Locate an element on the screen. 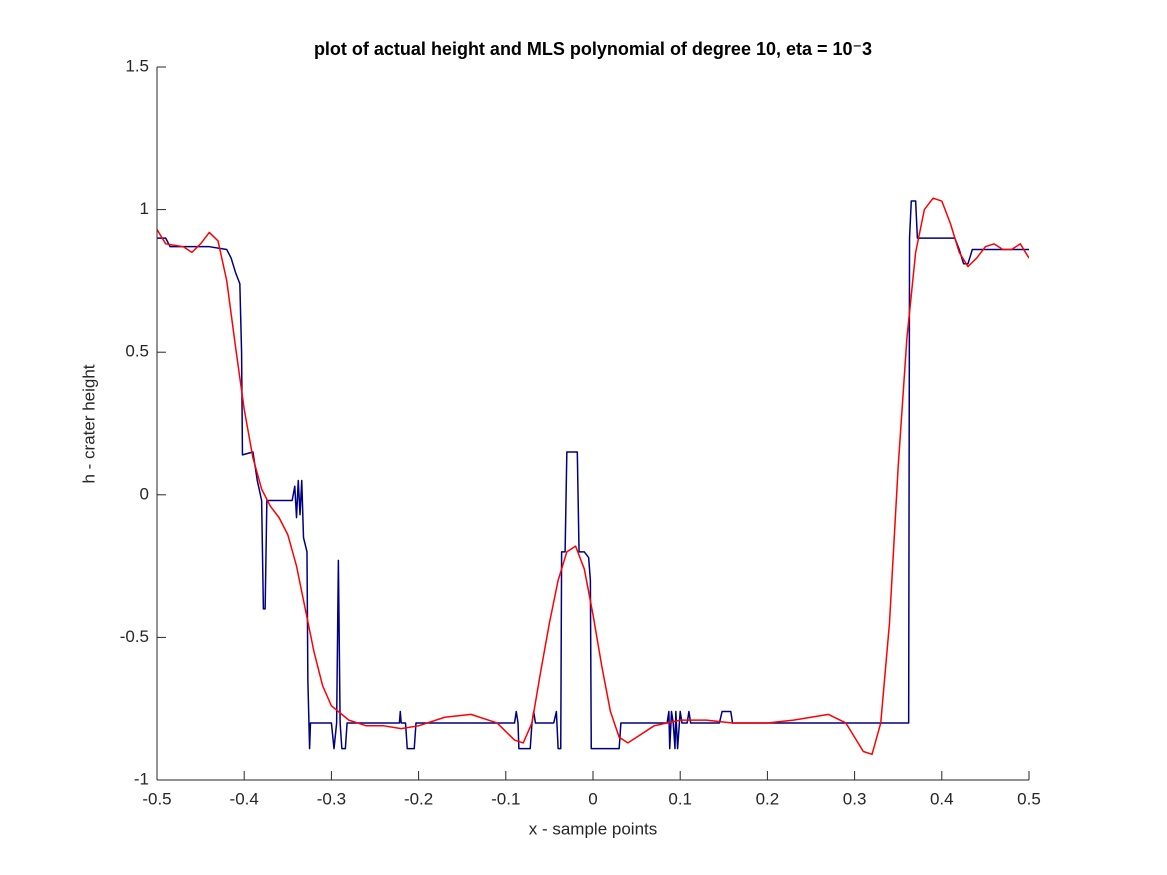 Image resolution: width=1167 pixels, height=875 pixels. y-tick-label: 0 is located at coordinates (144, 493).